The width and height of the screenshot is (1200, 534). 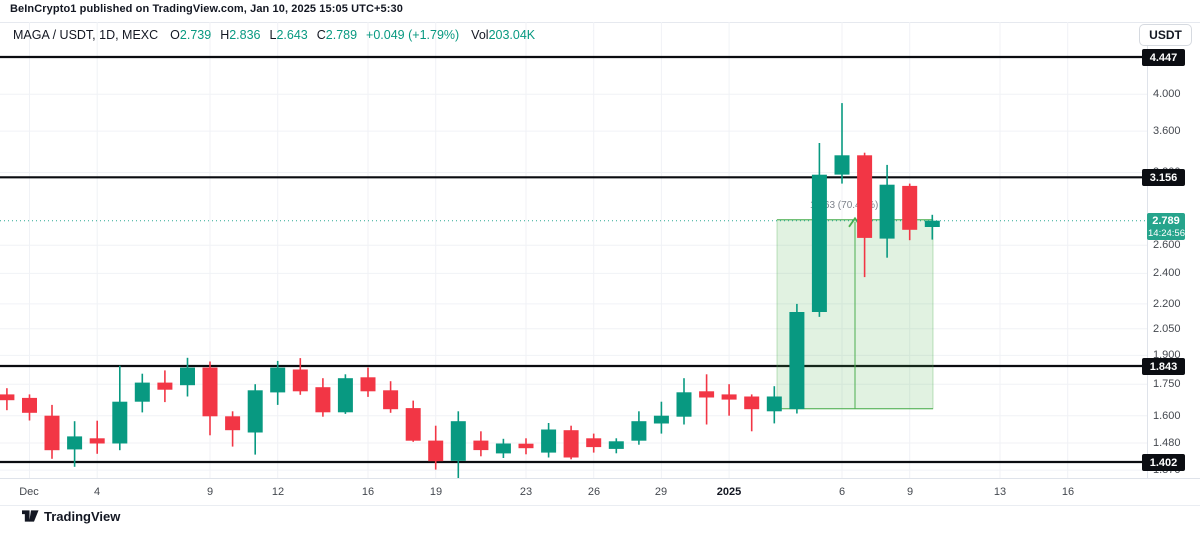 I want to click on legend-high: H2.836, so click(x=240, y=35).